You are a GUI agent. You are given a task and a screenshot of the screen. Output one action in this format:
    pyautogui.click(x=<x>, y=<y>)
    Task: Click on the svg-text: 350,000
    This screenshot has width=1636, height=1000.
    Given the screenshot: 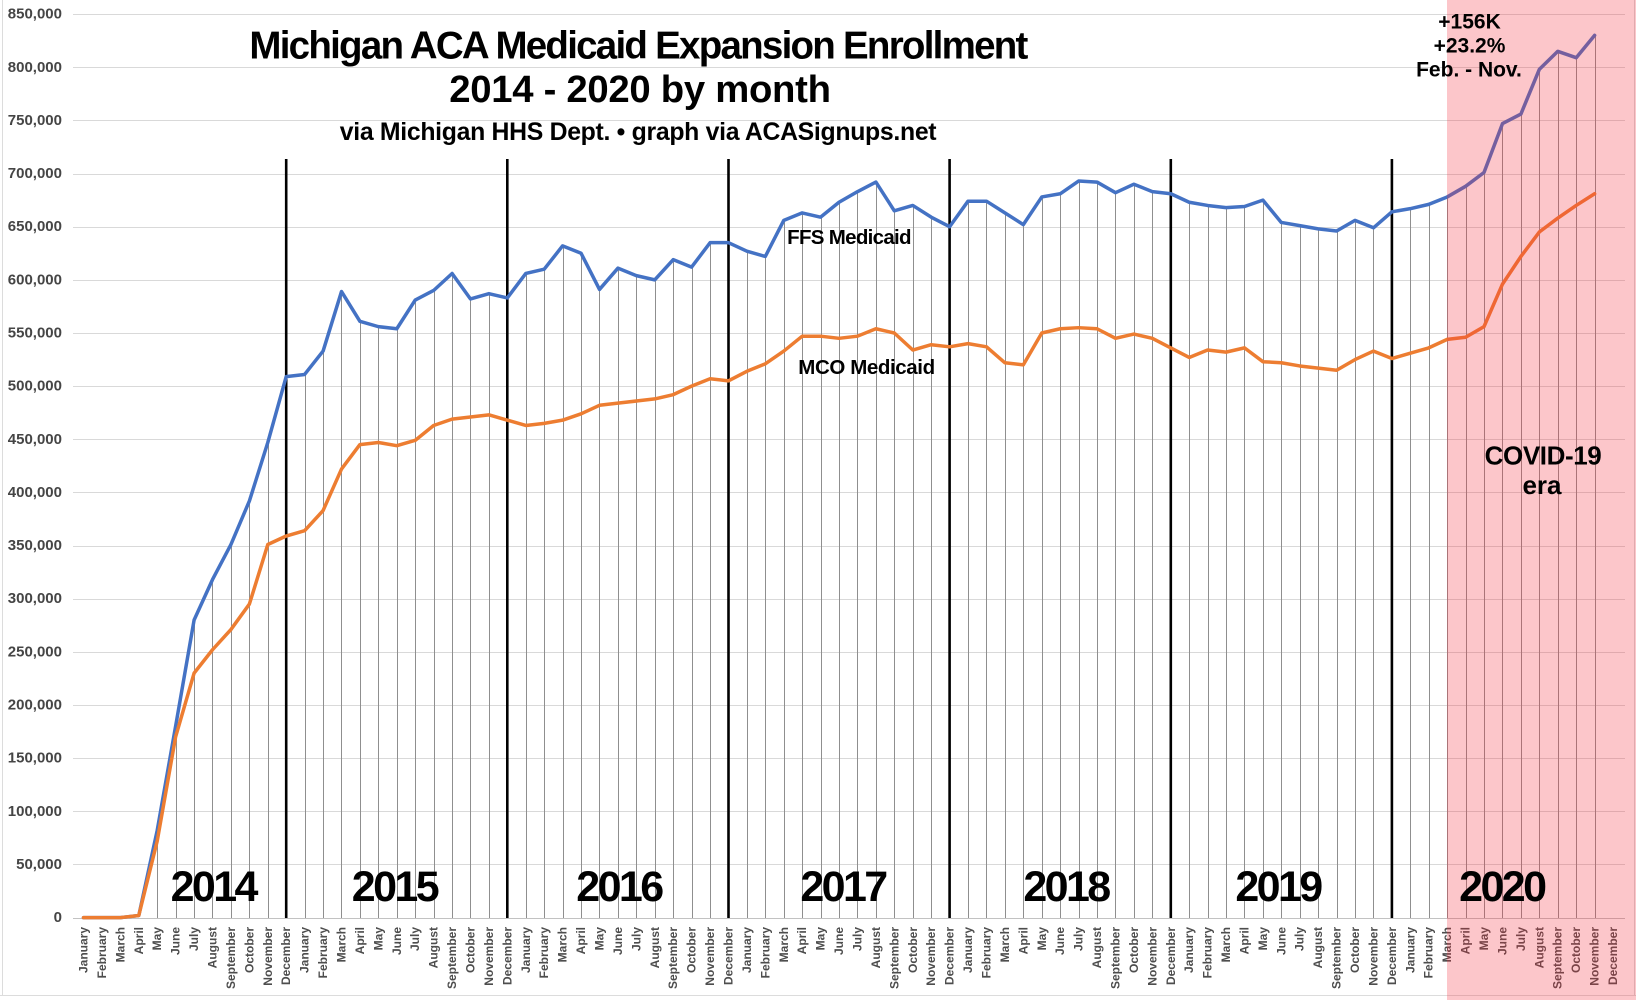 What is the action you would take?
    pyautogui.click(x=35, y=545)
    